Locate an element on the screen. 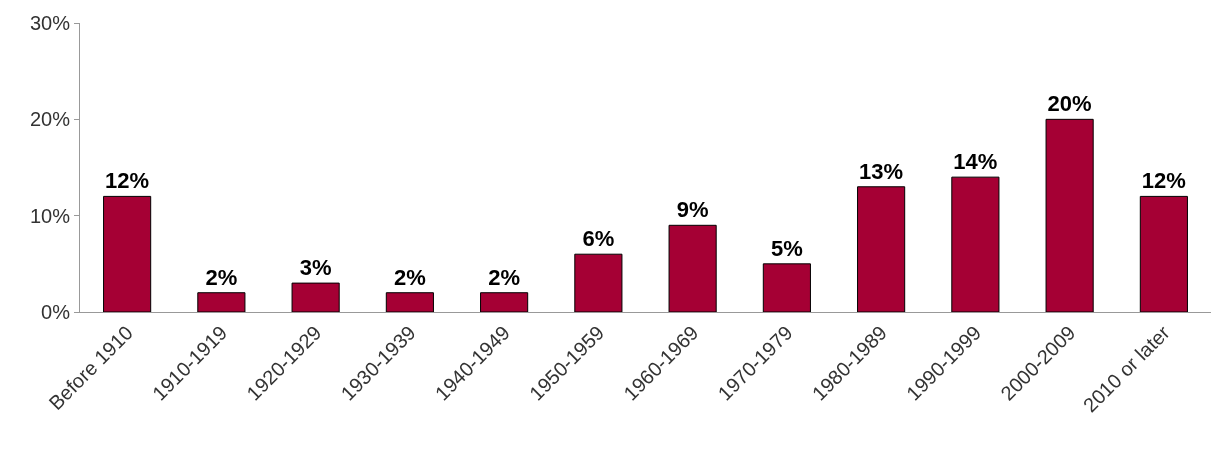 The height and width of the screenshot is (462, 1231). y-tick-label: 20% is located at coordinates (50, 119).